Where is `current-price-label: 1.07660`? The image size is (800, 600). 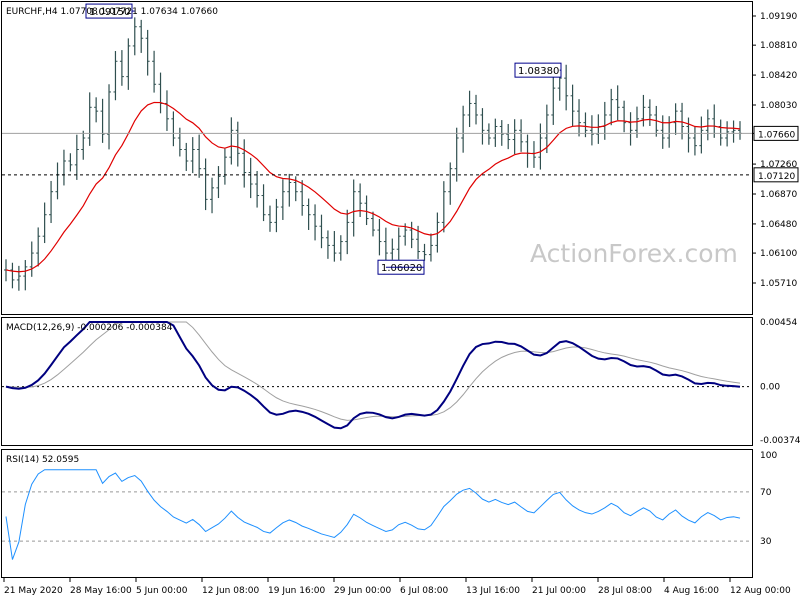 current-price-label: 1.07660 is located at coordinates (776, 135).